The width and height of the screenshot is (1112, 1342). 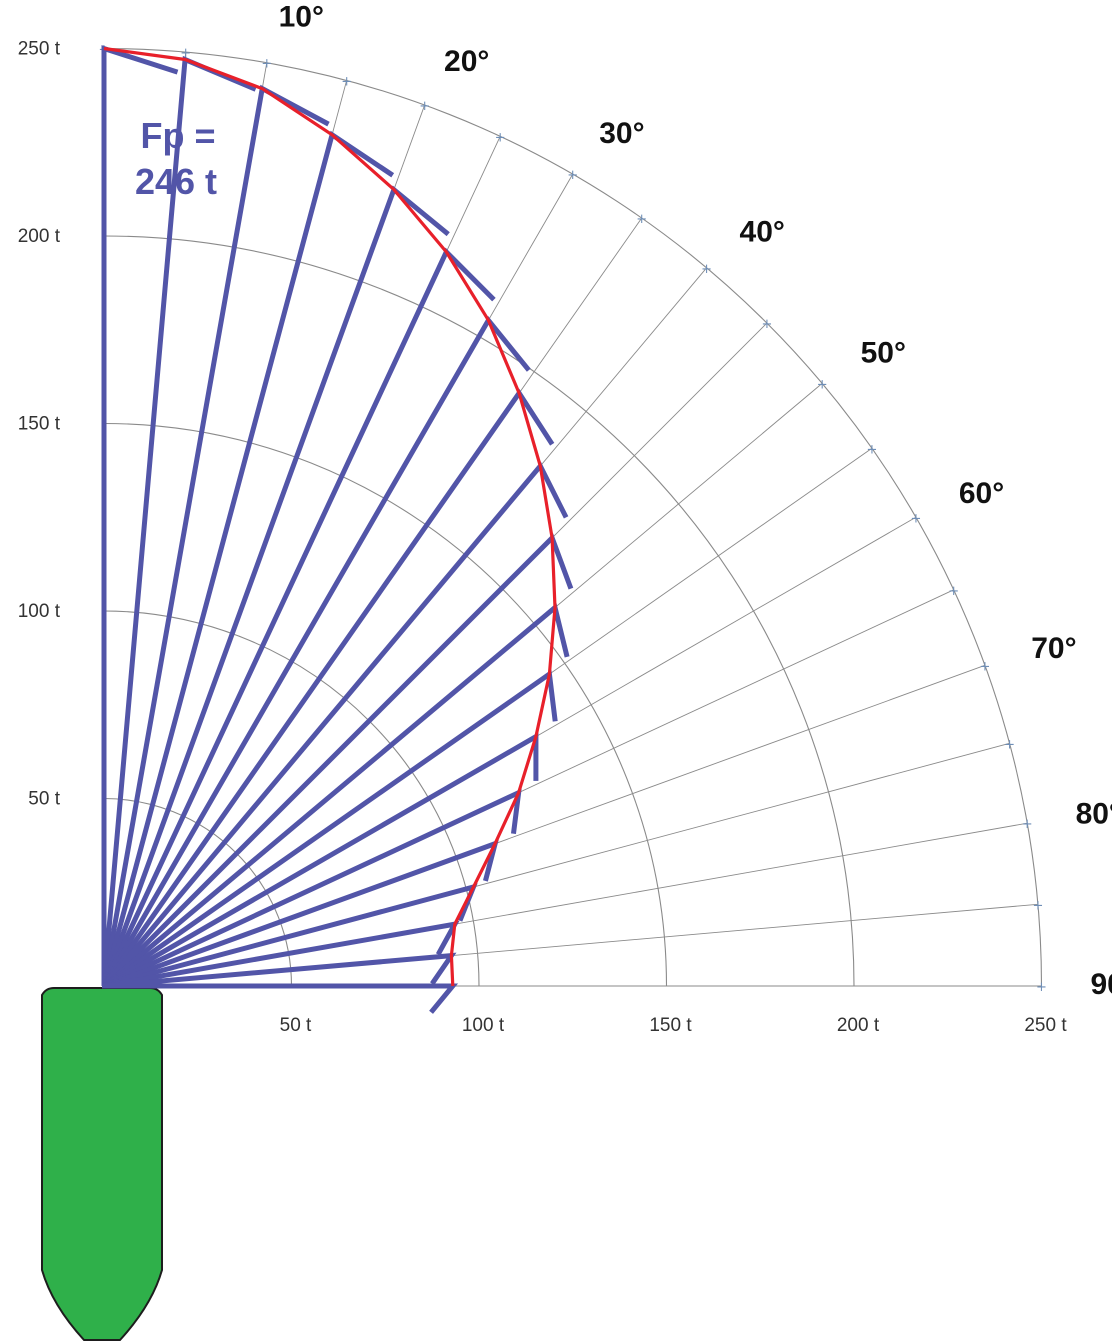 I want to click on y-tick-label-100: 100 t, so click(x=39, y=611).